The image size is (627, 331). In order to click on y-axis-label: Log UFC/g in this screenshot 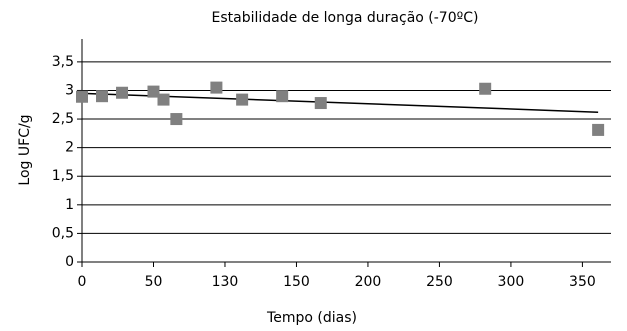, I will do `click(25, 149)`.